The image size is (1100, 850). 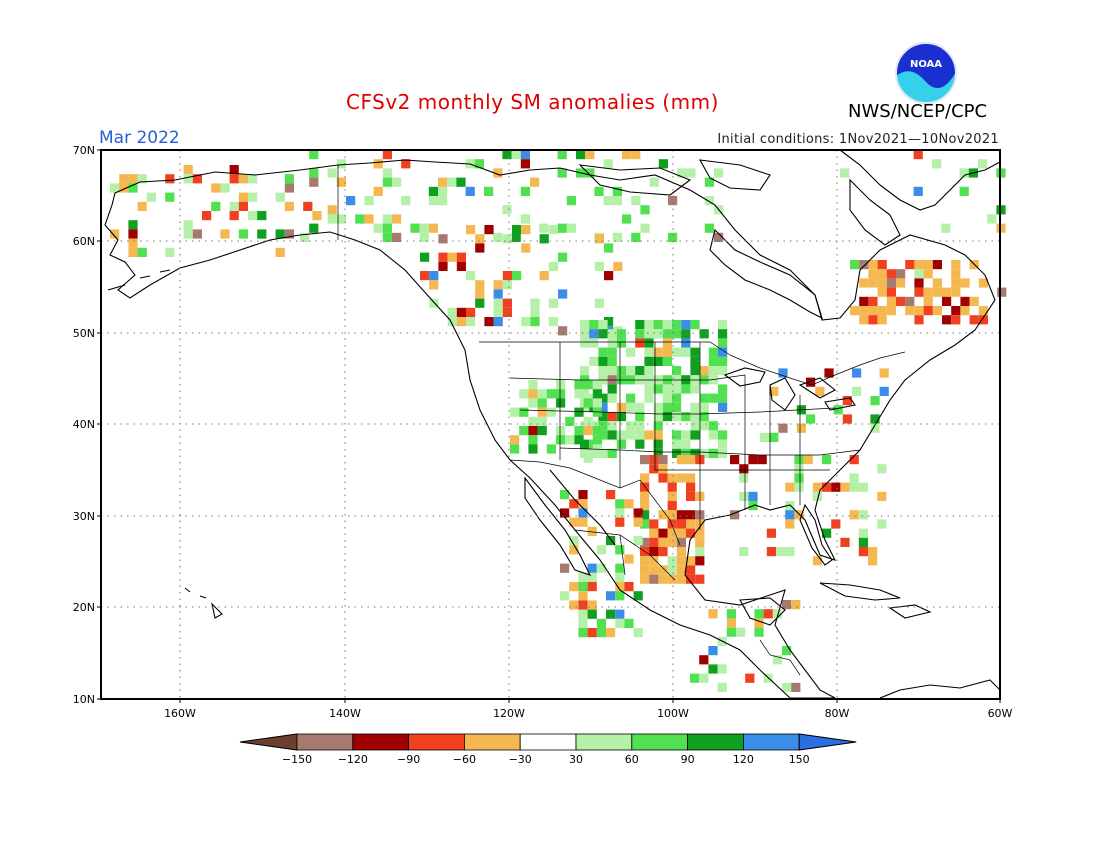 I want to click on colorbar-swatch, so click(x=548, y=742).